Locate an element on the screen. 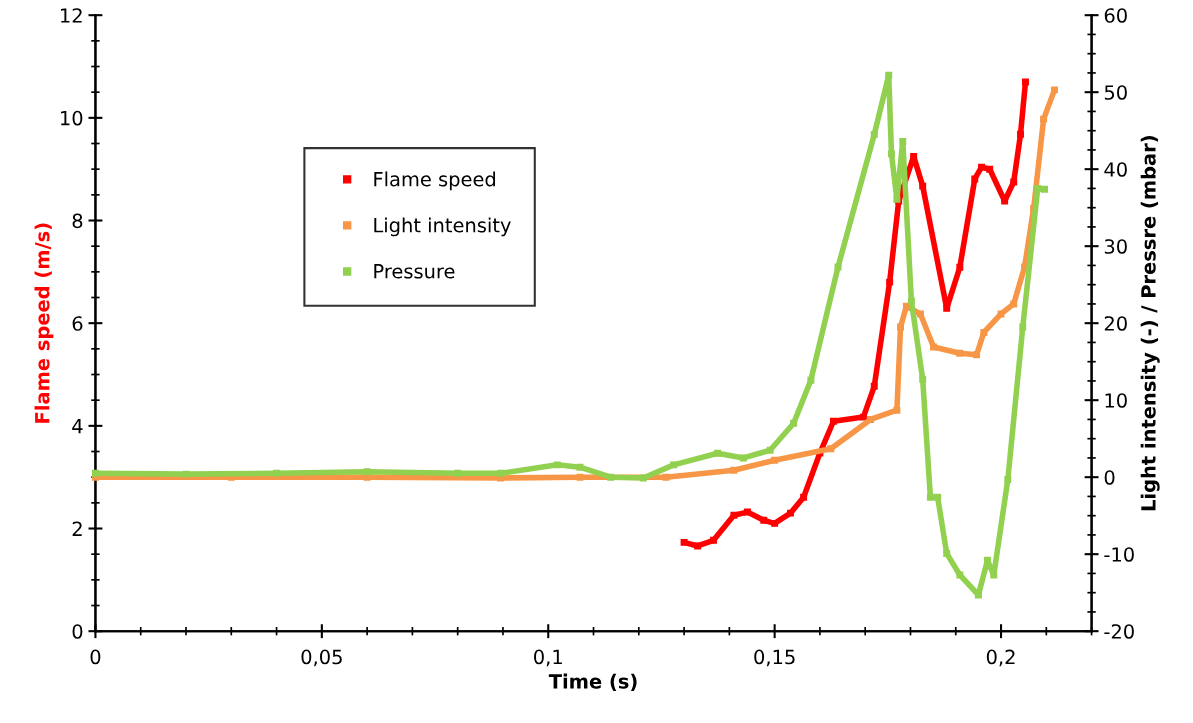 This screenshot has height=723, width=1193. x-tick-label: 0,2 is located at coordinates (1000, 658).